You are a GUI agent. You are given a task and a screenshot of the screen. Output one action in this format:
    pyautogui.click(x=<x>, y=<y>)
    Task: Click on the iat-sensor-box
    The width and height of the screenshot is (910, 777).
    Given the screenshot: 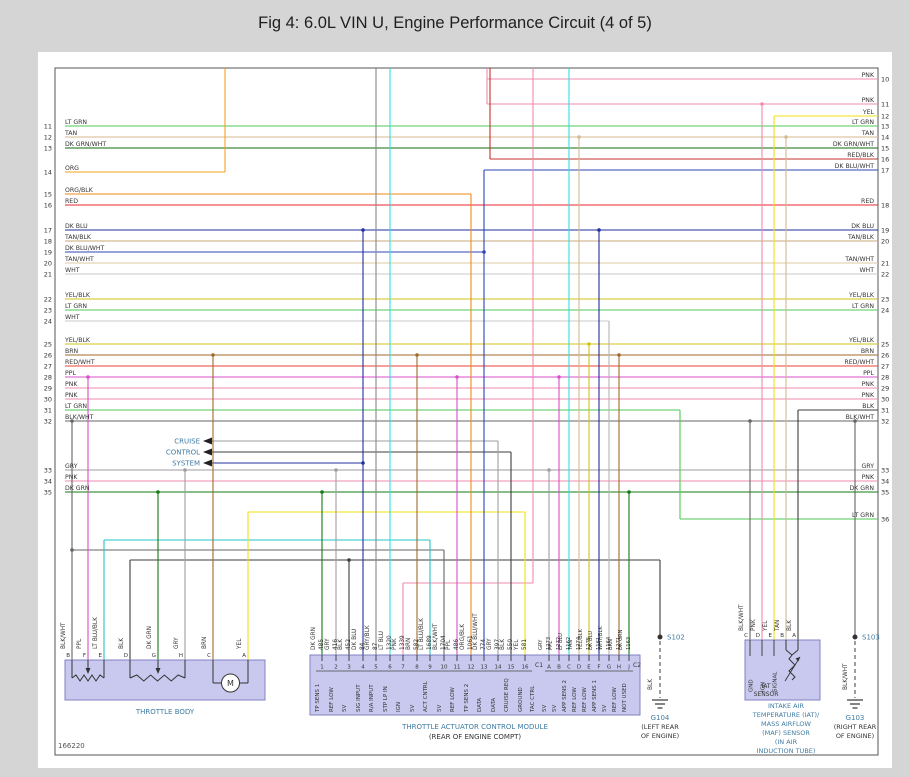 What is the action you would take?
    pyautogui.click(x=782, y=670)
    